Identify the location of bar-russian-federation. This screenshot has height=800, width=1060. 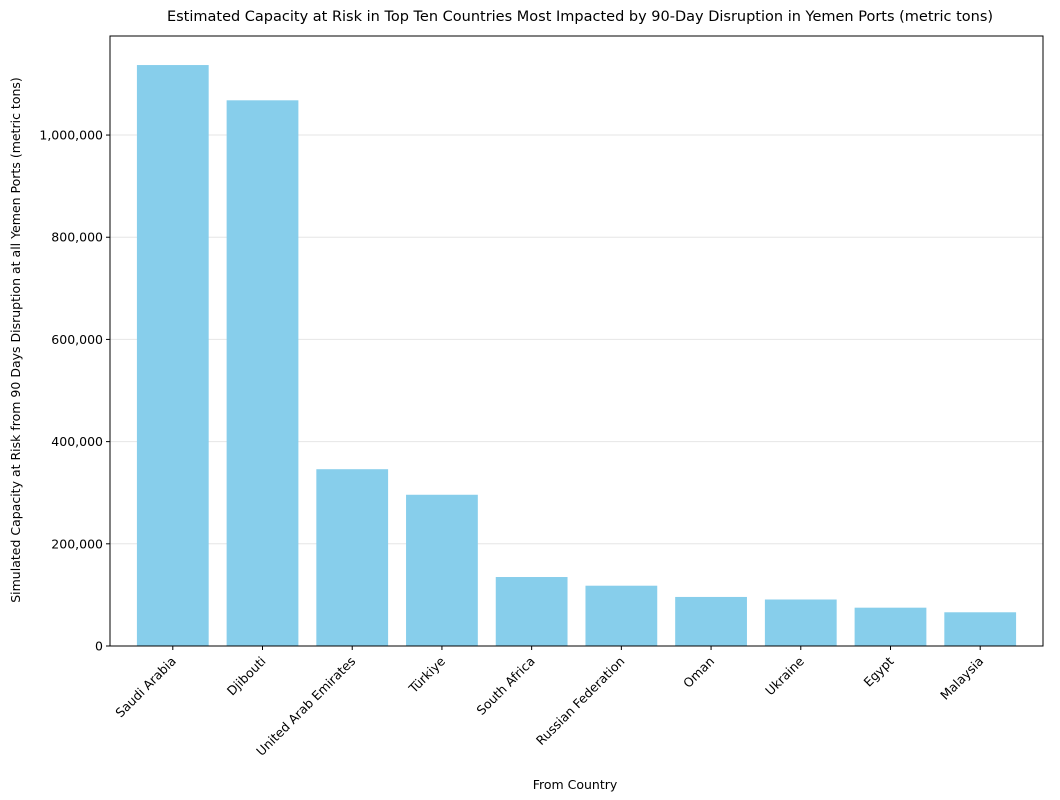
(621, 615).